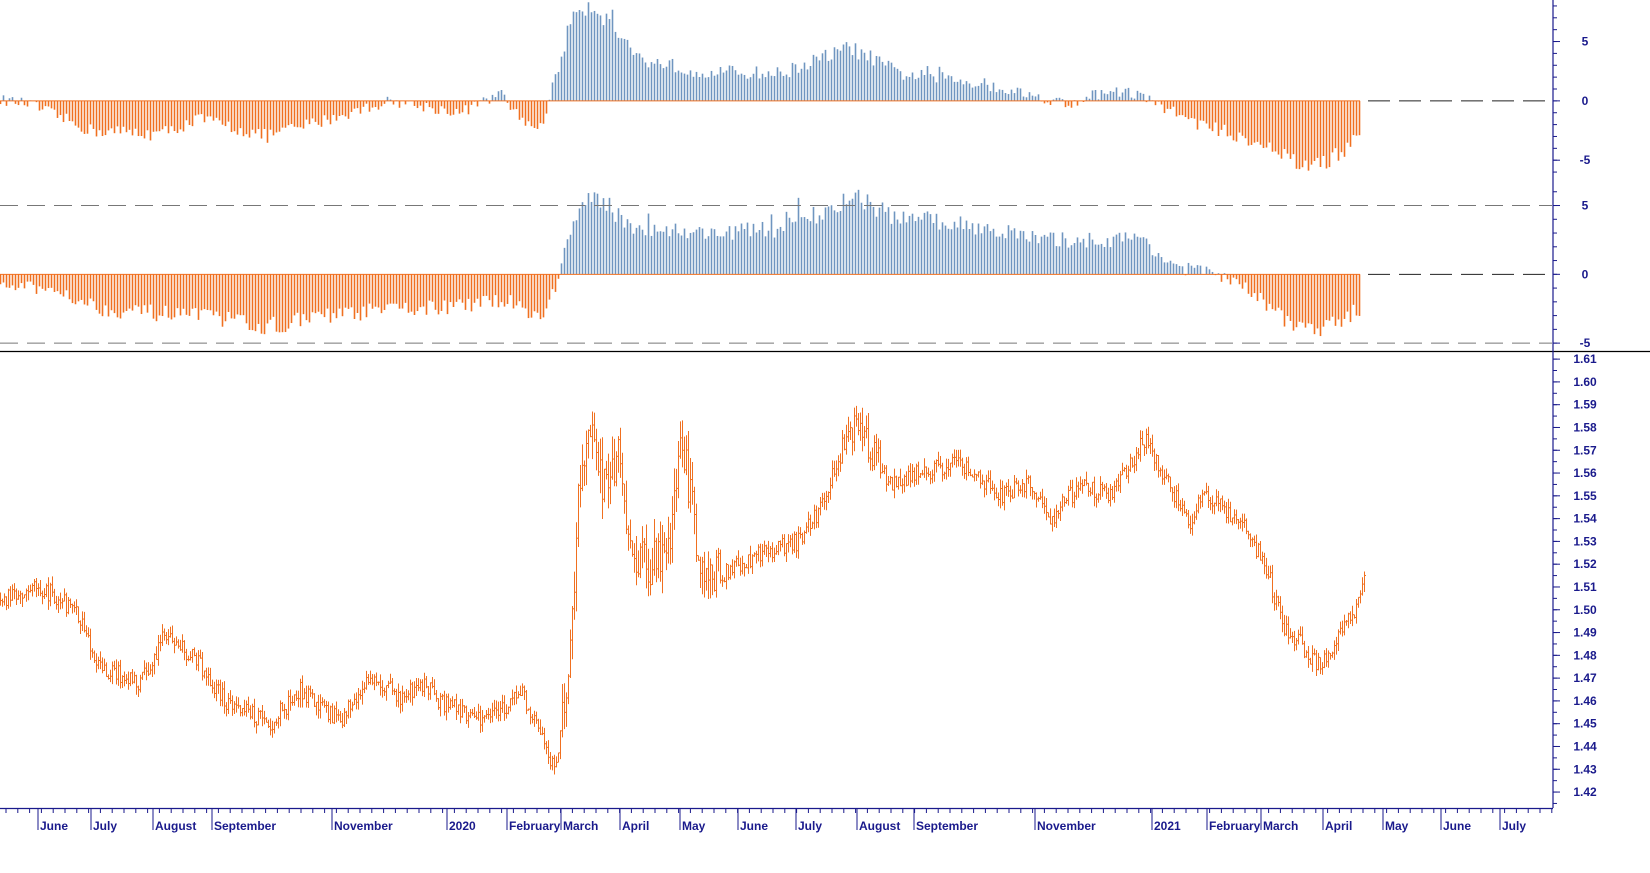 The width and height of the screenshot is (1650, 873). I want to click on y-tick-label: 1.50, so click(1585, 610).